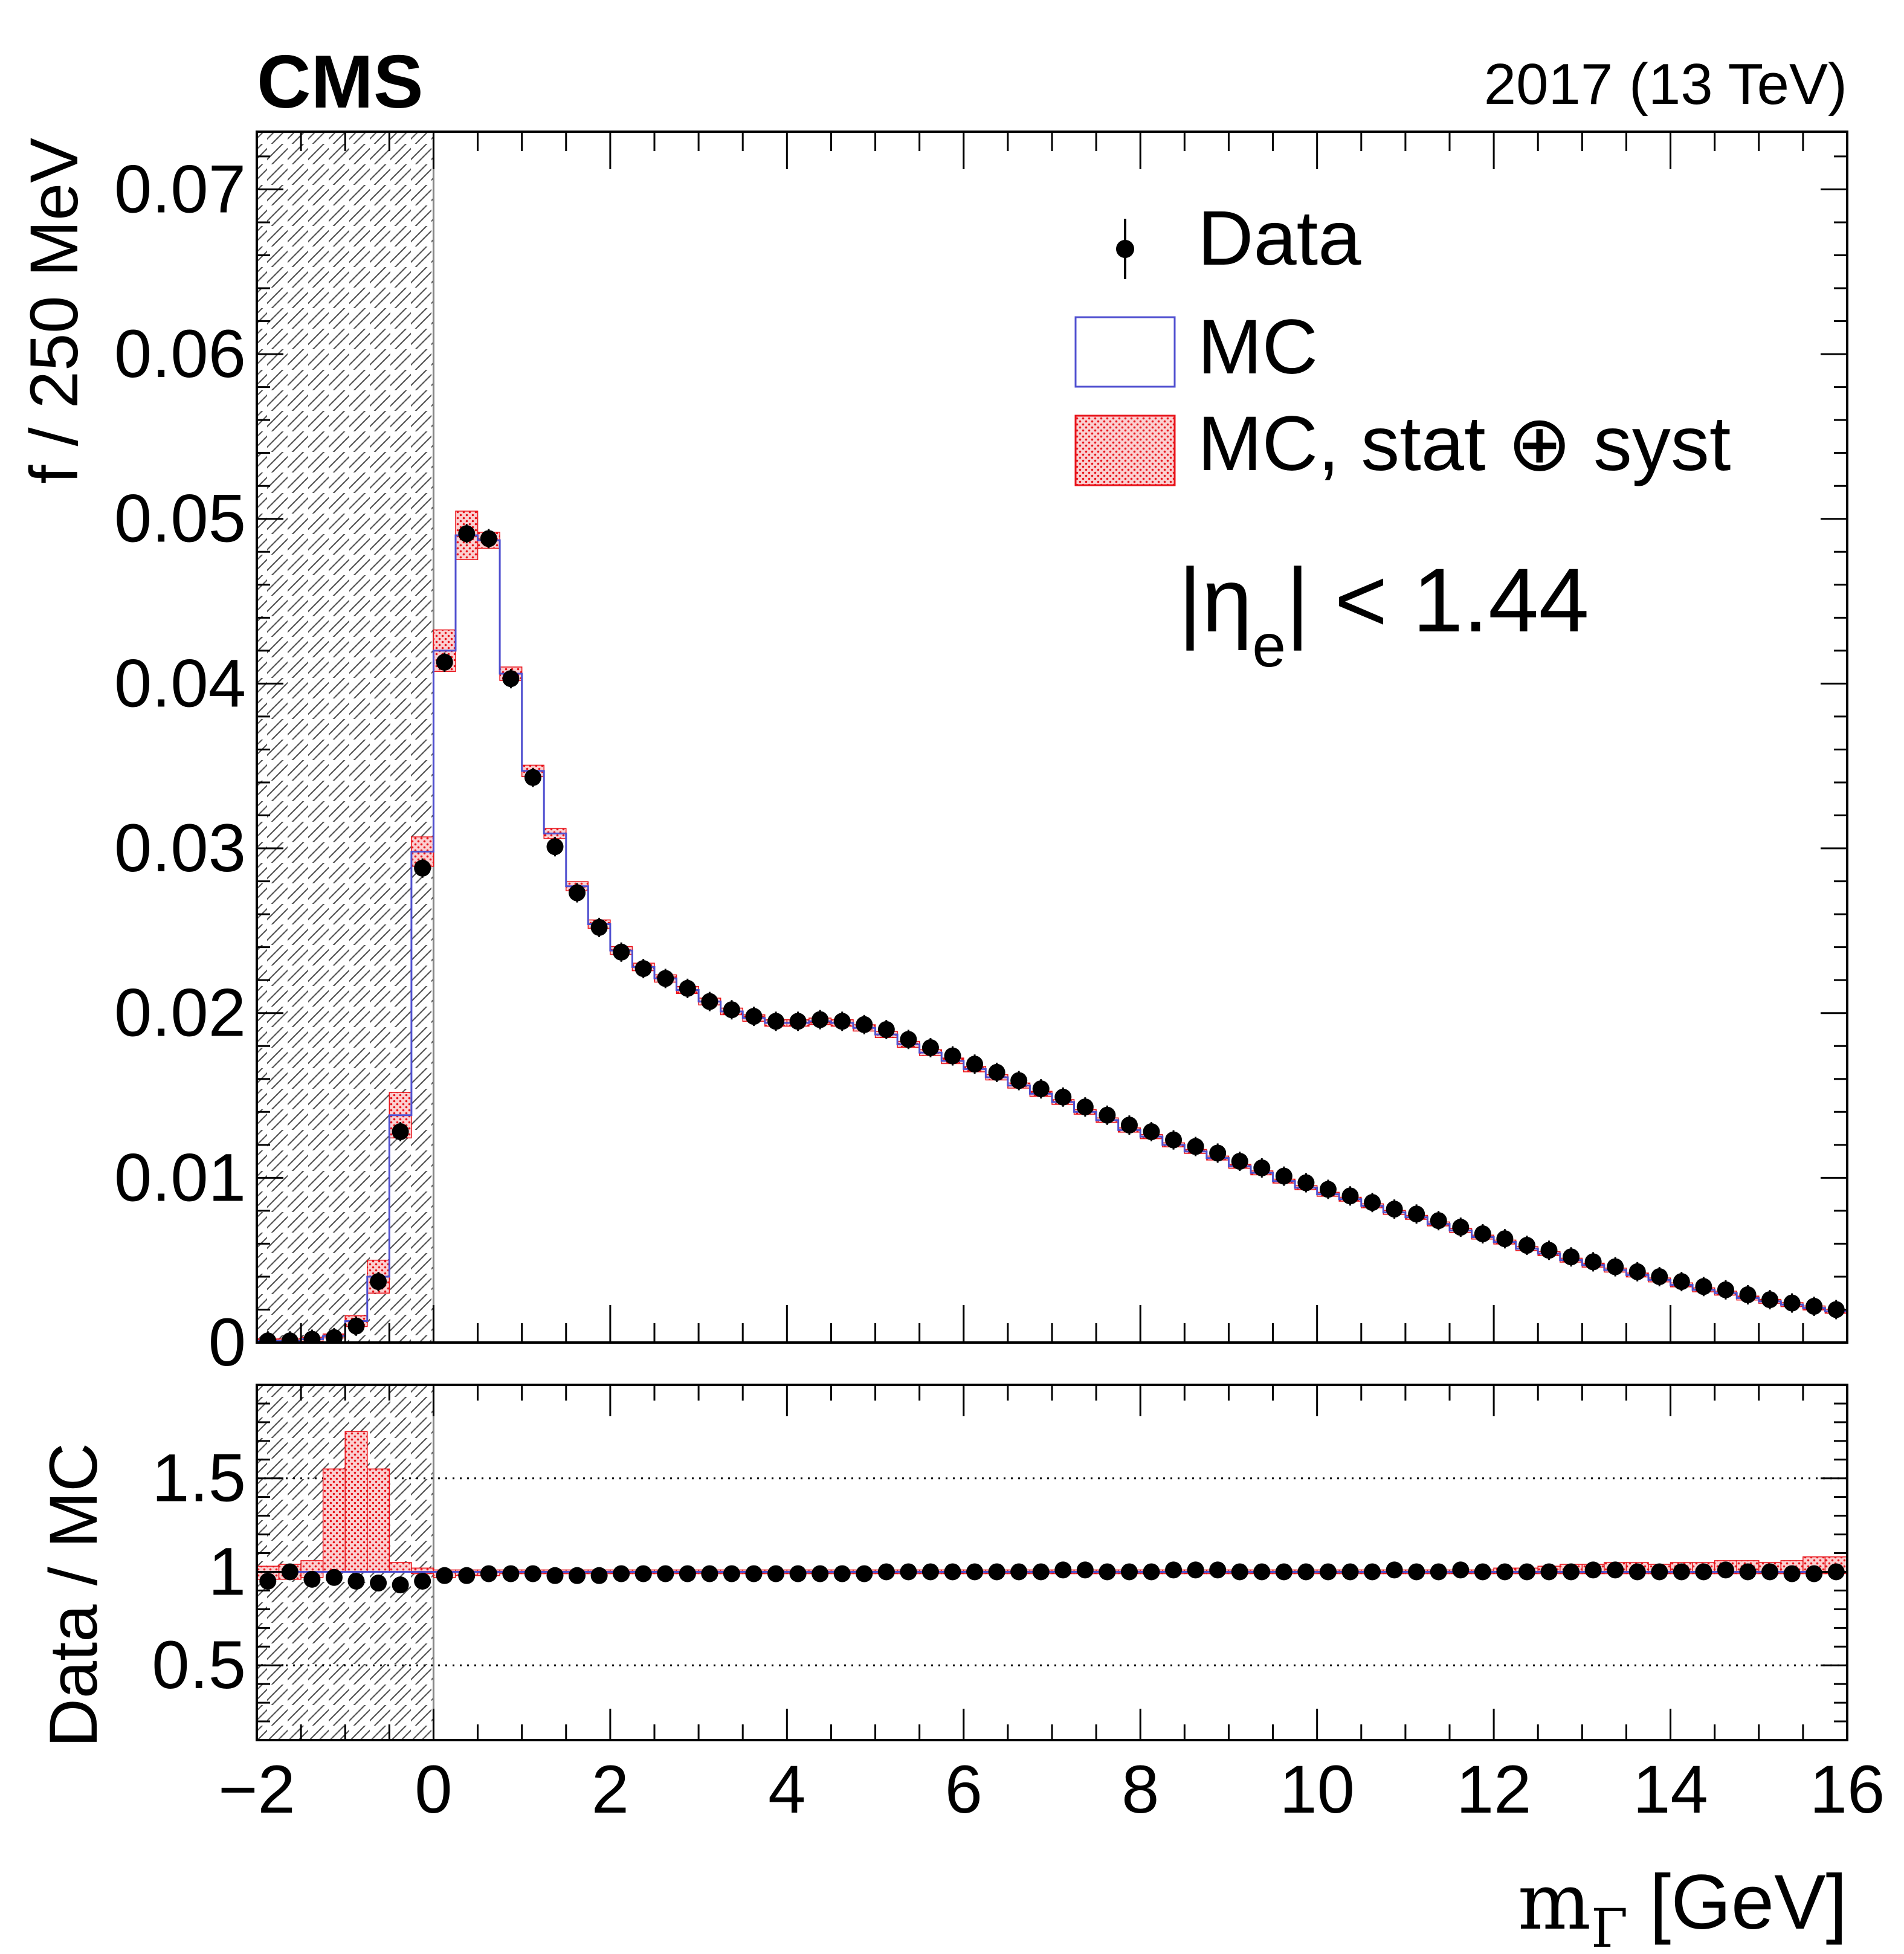 This screenshot has width=1904, height=1954. What do you see at coordinates (199, 1478) in the screenshot?
I see `y-tick-label: 1.5` at bounding box center [199, 1478].